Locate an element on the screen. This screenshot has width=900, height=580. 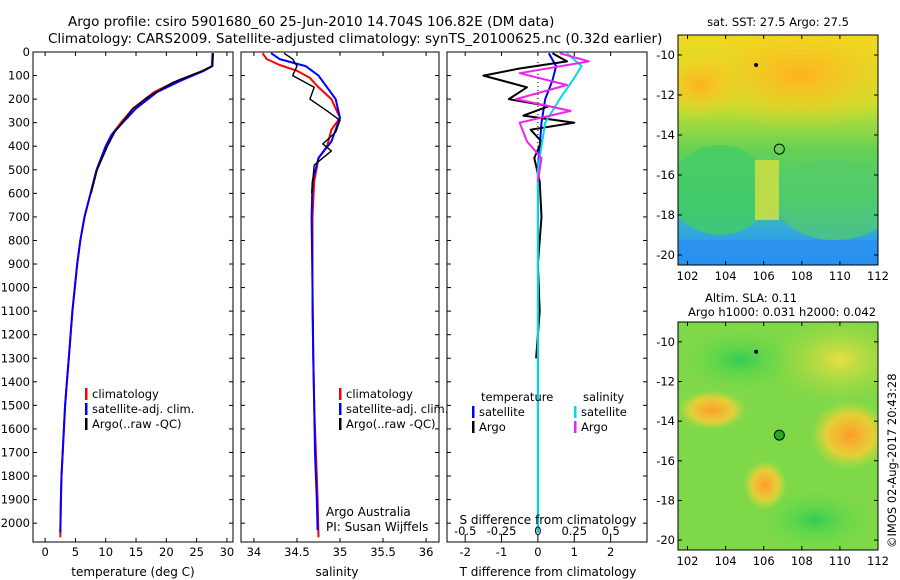
temperature-xlabel: temperature (deg C) is located at coordinates (132, 572).